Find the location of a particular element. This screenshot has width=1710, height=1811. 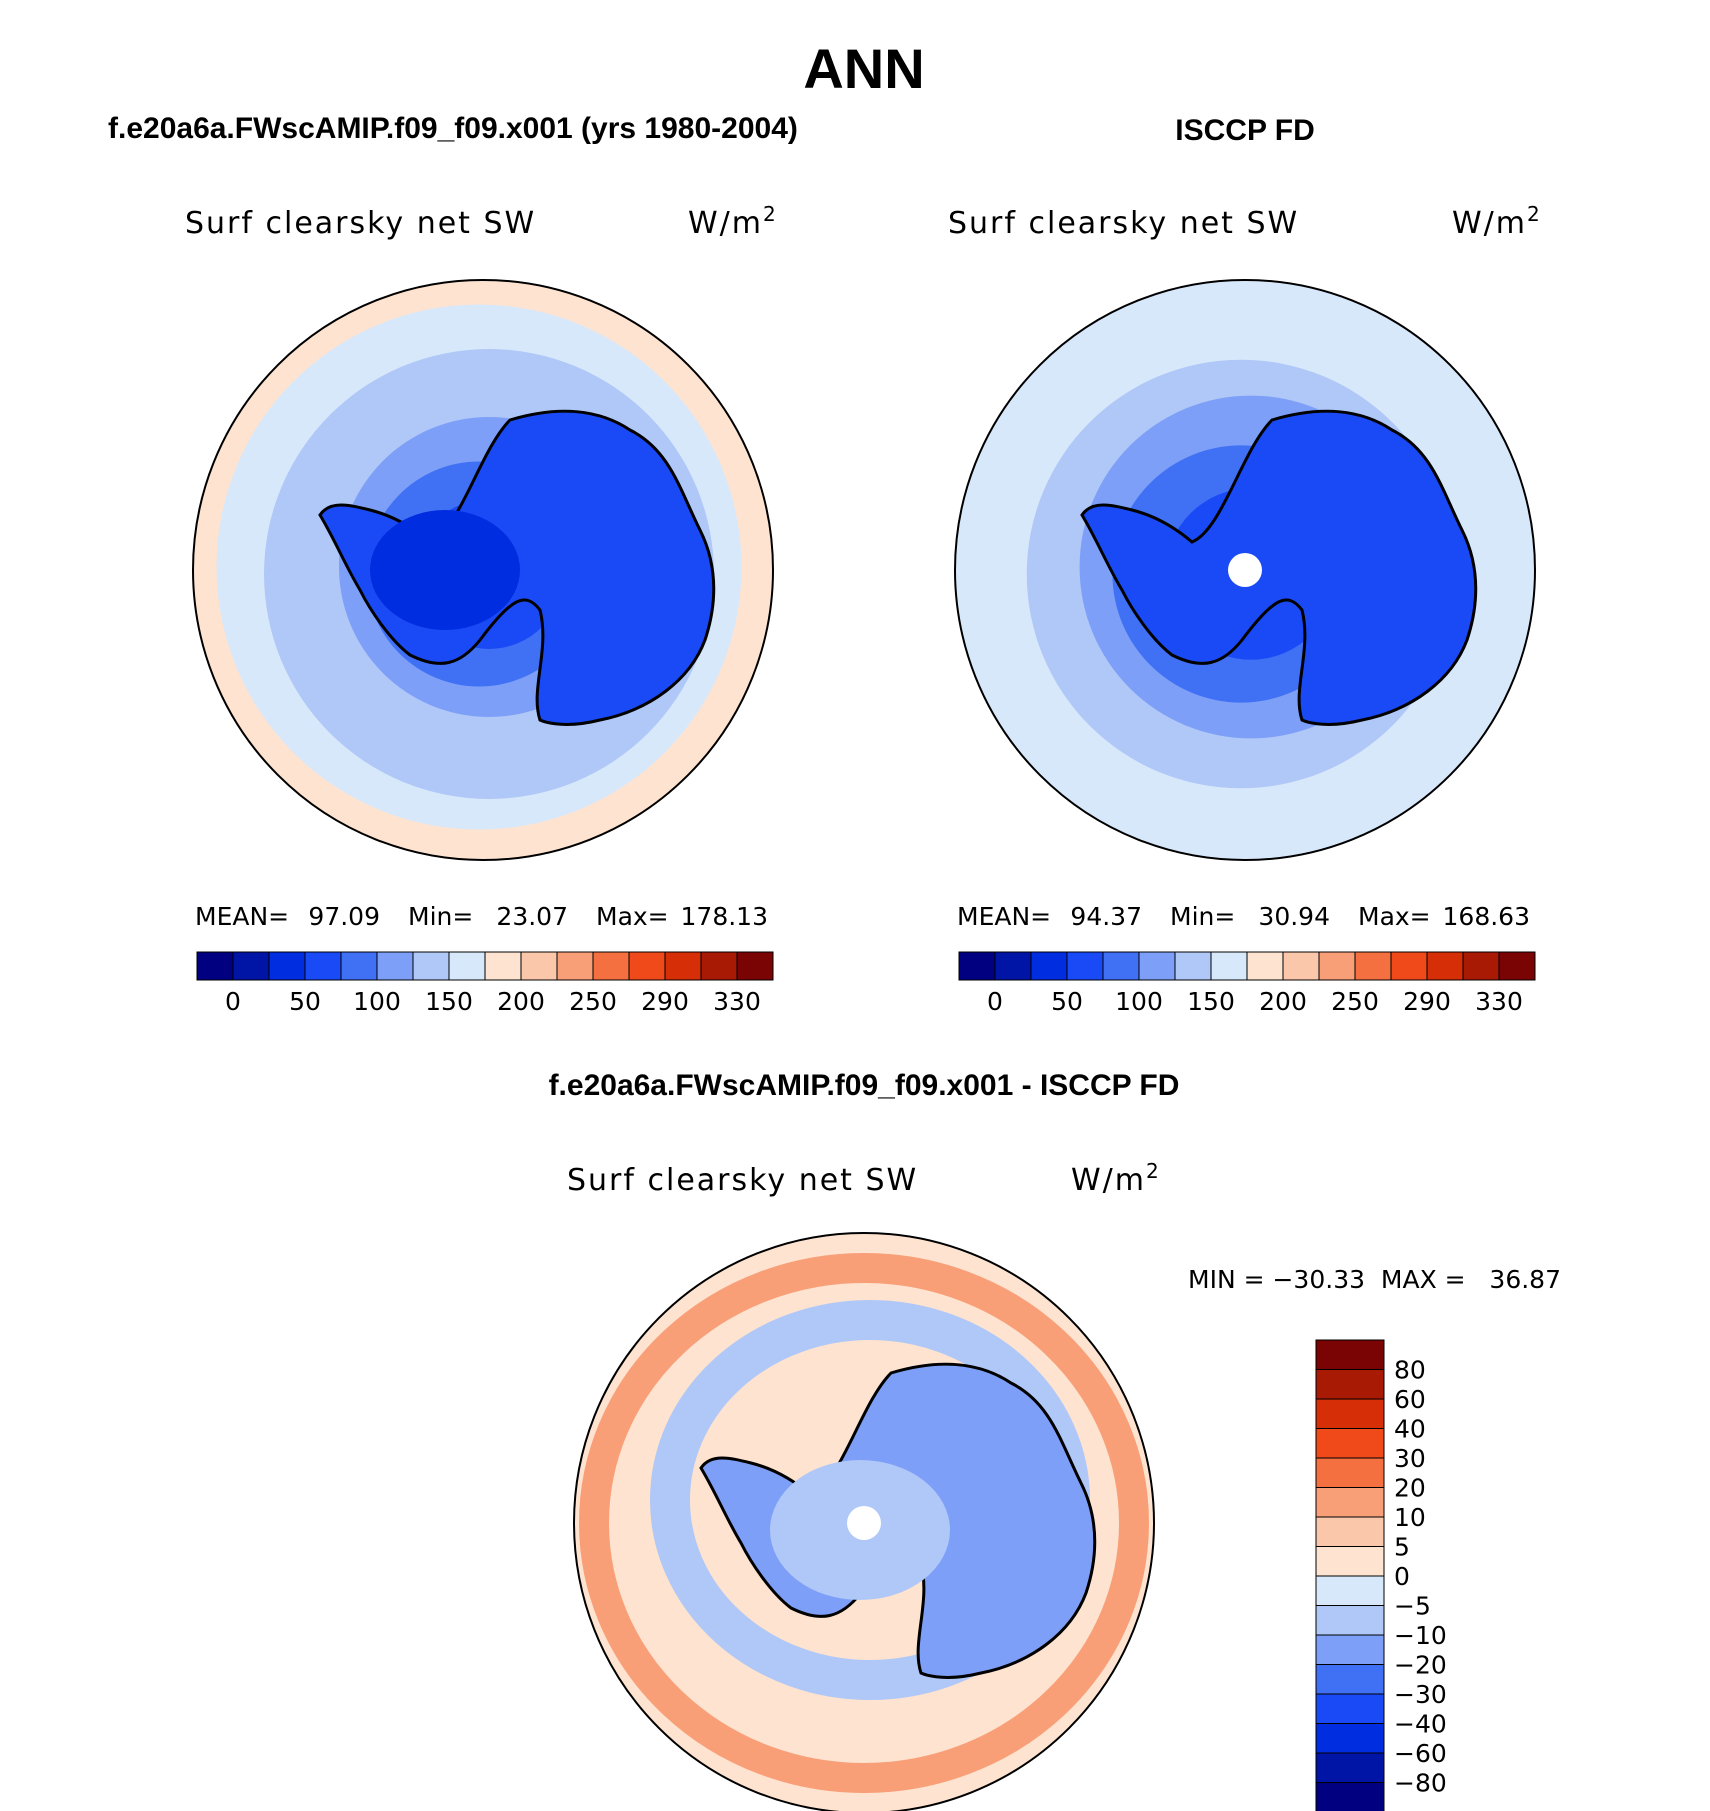

panel-diff-colorbar-tick-7: 0 is located at coordinates (1402, 1576).